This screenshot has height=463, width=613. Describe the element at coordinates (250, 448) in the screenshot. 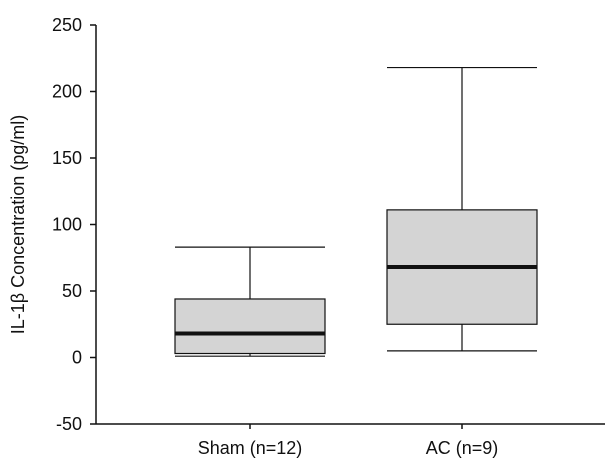

I see `x-tick-label: Sham (n=12)` at that location.